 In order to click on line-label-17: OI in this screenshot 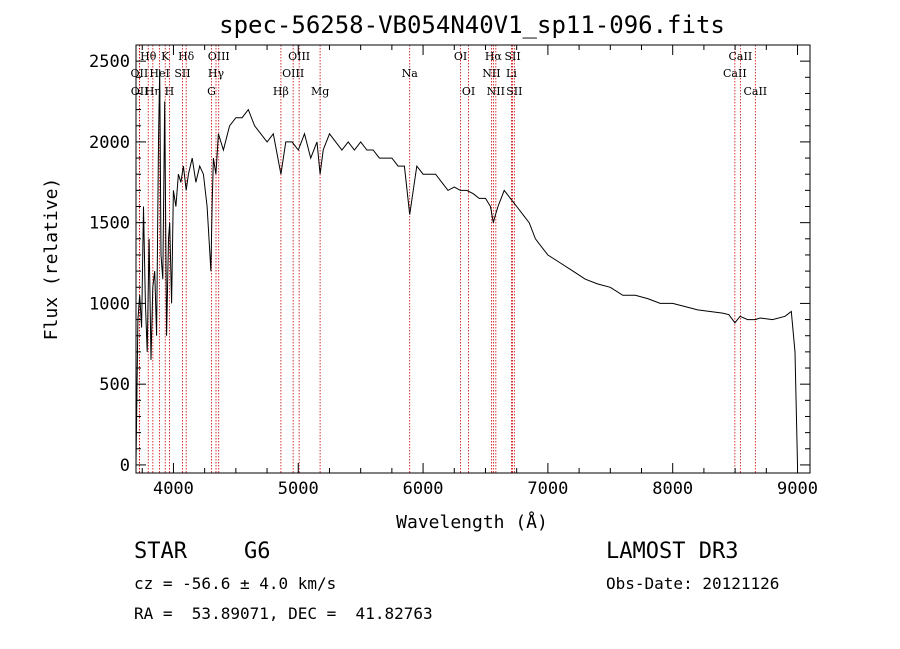, I will do `click(460, 56)`.